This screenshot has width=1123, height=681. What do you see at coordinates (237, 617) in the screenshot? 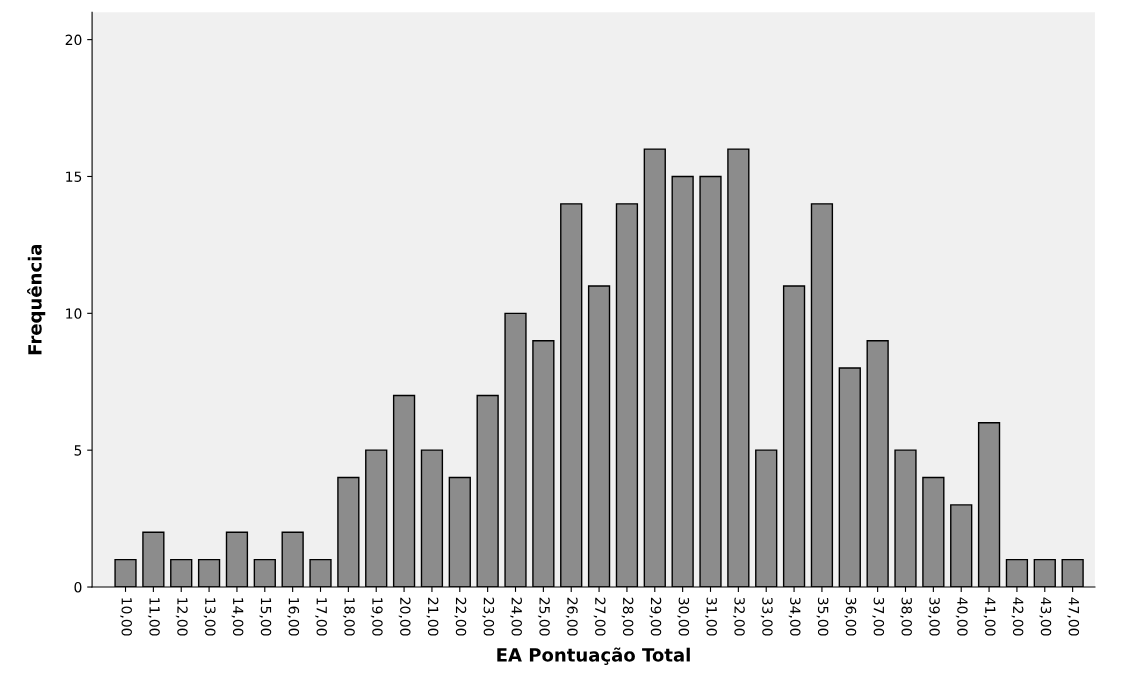
I see `x-tick-label: 14,00` at bounding box center [237, 617].